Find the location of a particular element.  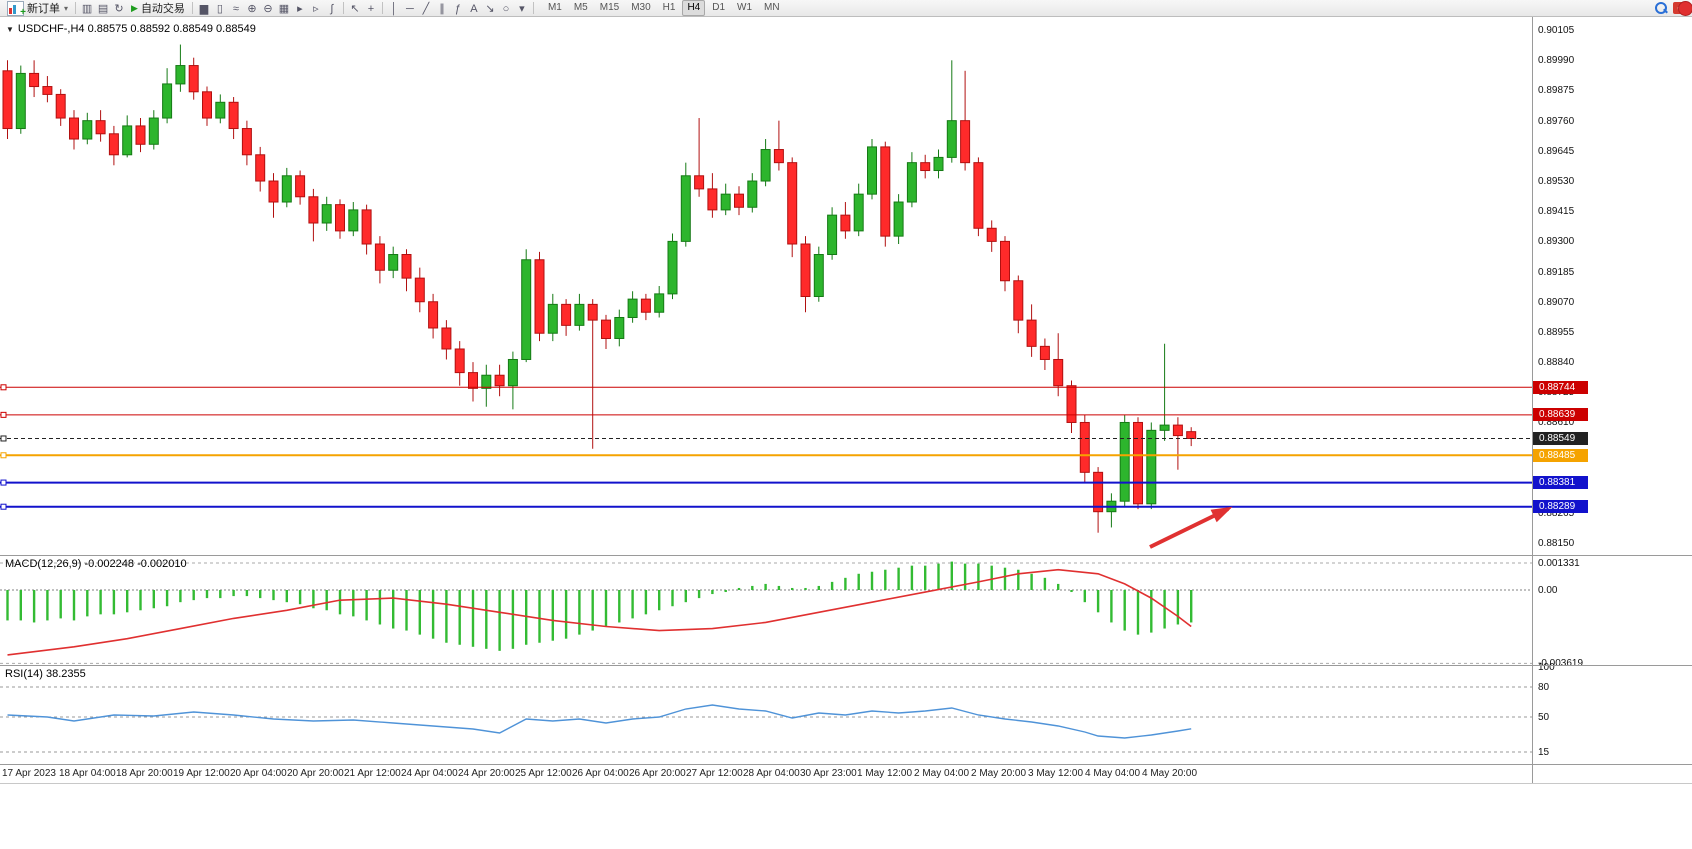

timeframe-button-m5: M5 is located at coordinates (580, 7).